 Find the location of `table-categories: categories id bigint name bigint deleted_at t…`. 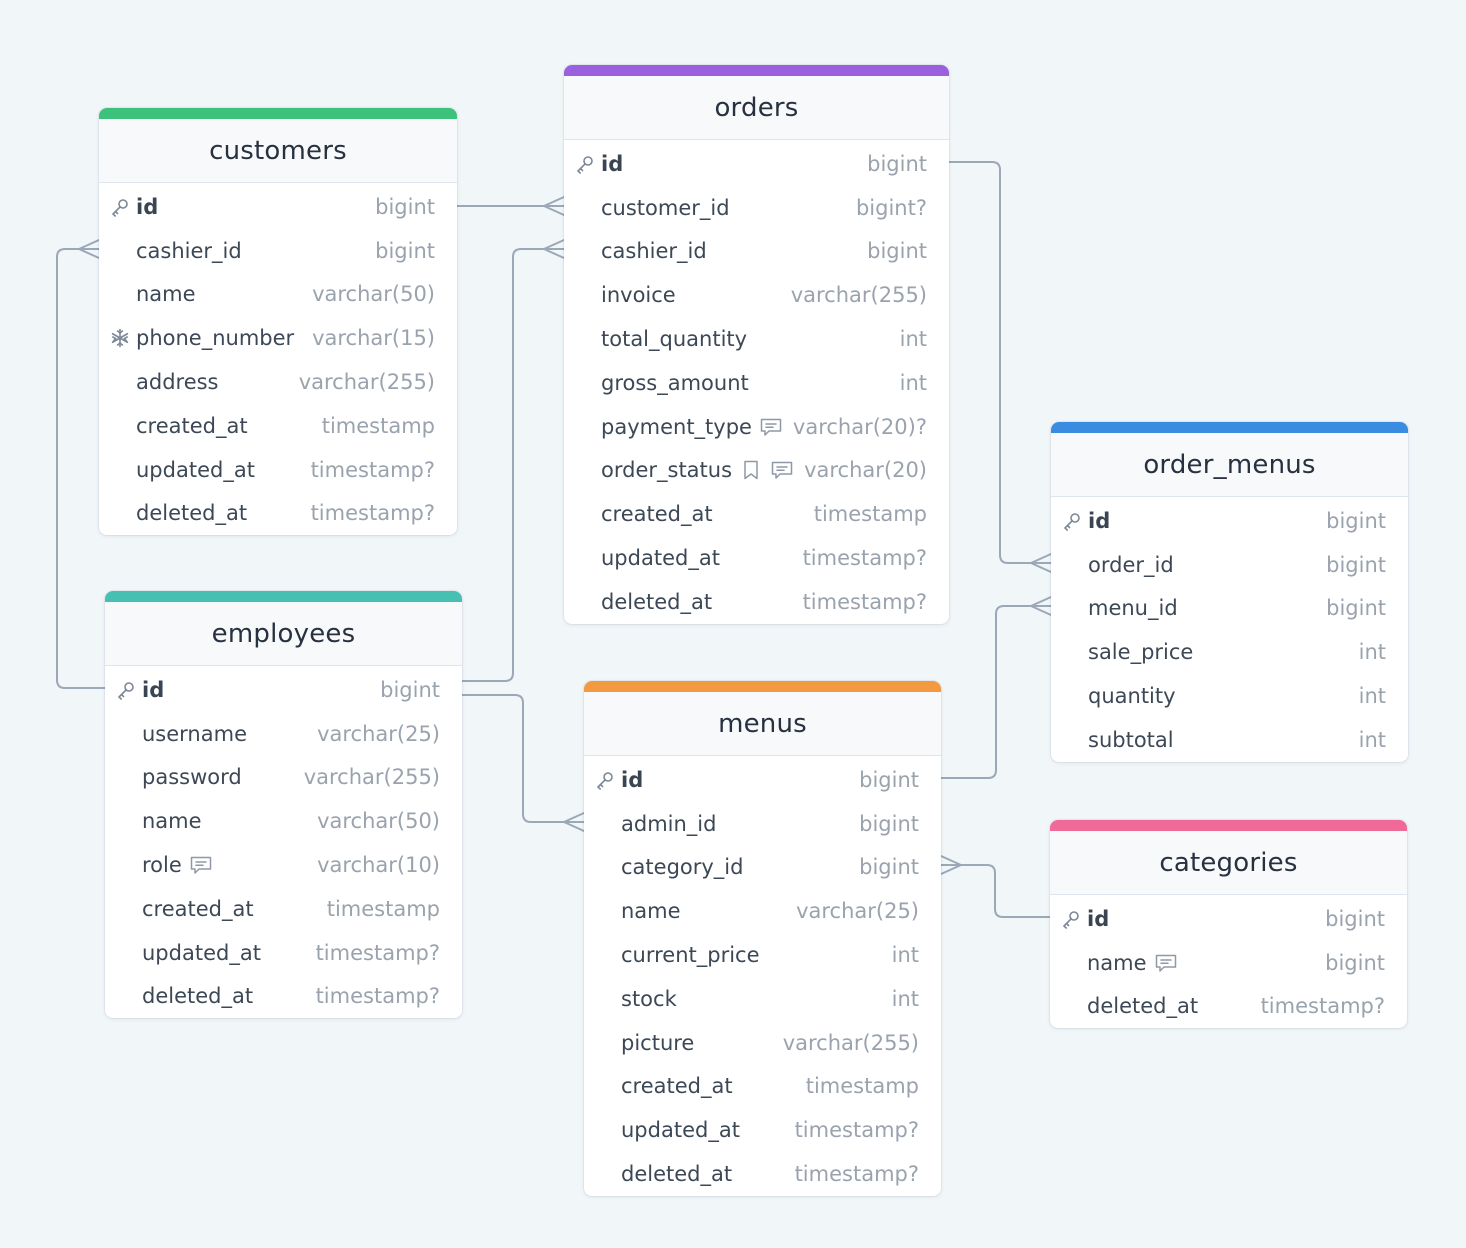

table-categories: categories id bigint name bigint deleted_at t… is located at coordinates (1228, 924).